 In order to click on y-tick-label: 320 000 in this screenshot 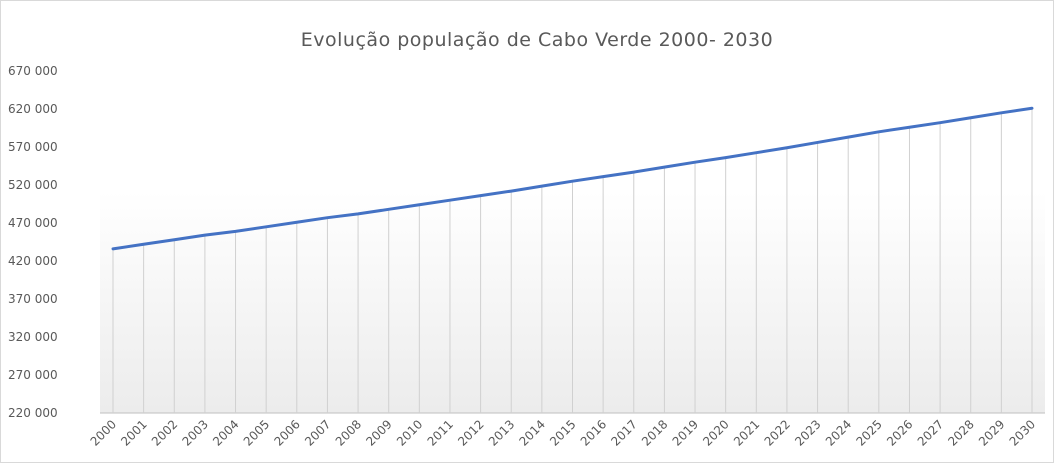, I will do `click(33, 337)`.